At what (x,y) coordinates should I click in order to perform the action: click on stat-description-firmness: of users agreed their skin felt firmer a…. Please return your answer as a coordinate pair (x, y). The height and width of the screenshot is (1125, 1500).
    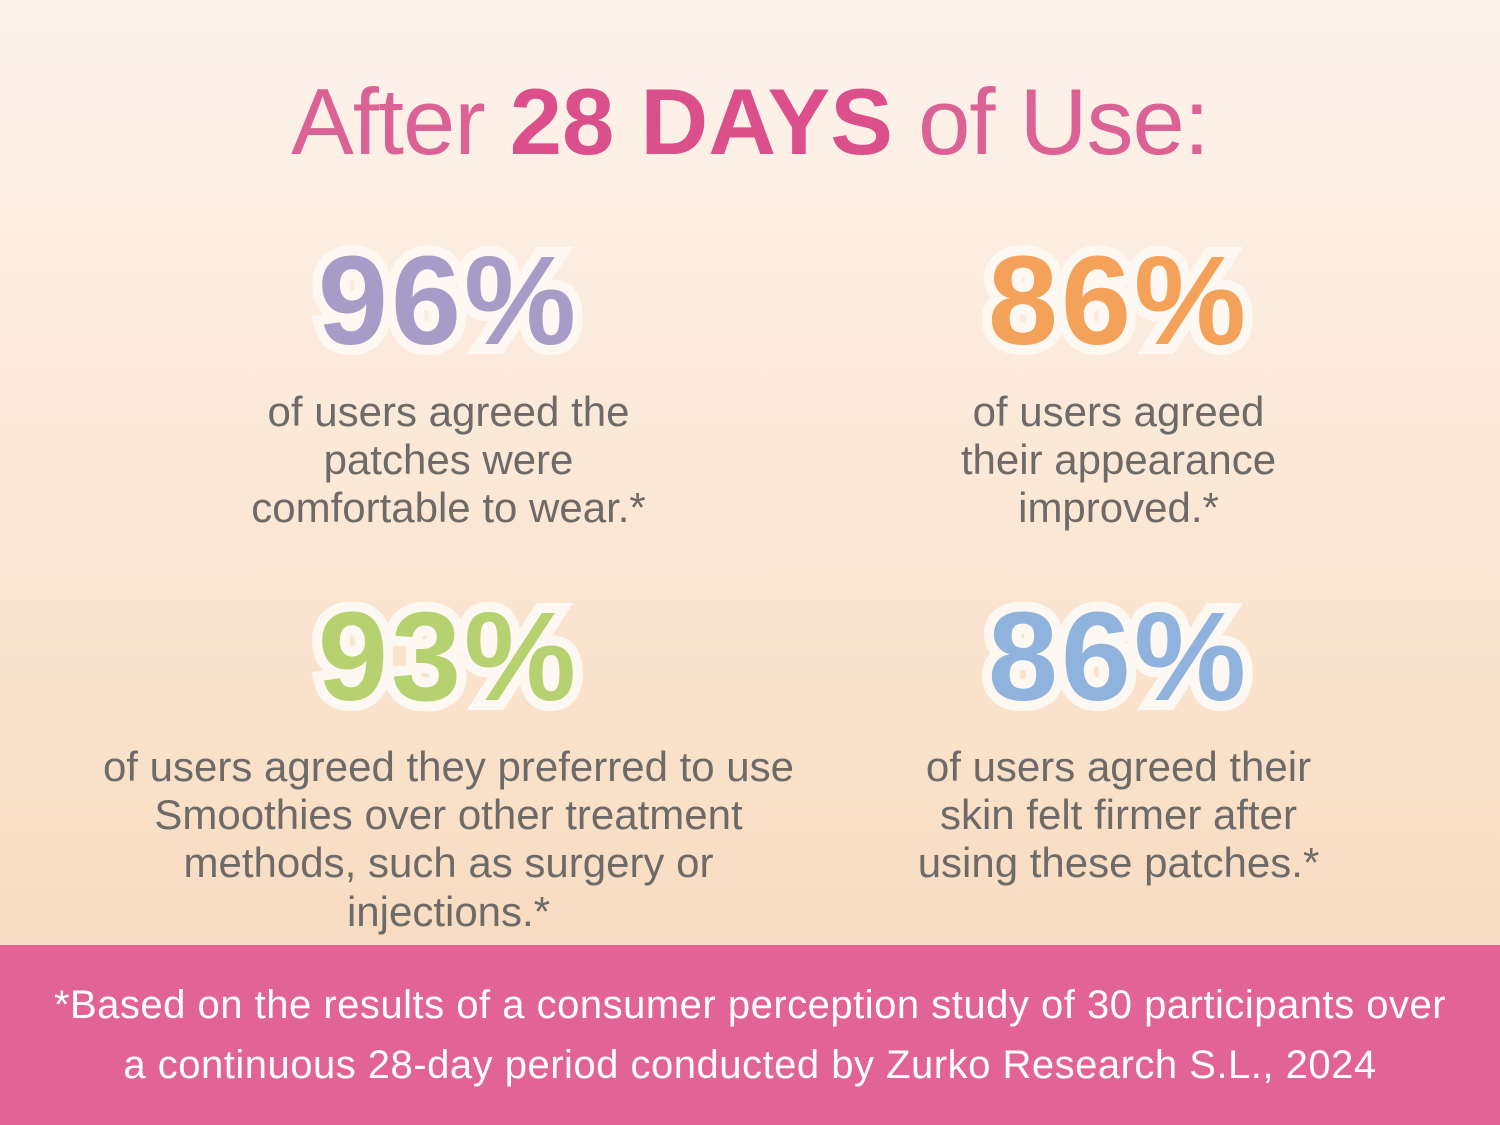
    Looking at the image, I should click on (1119, 815).